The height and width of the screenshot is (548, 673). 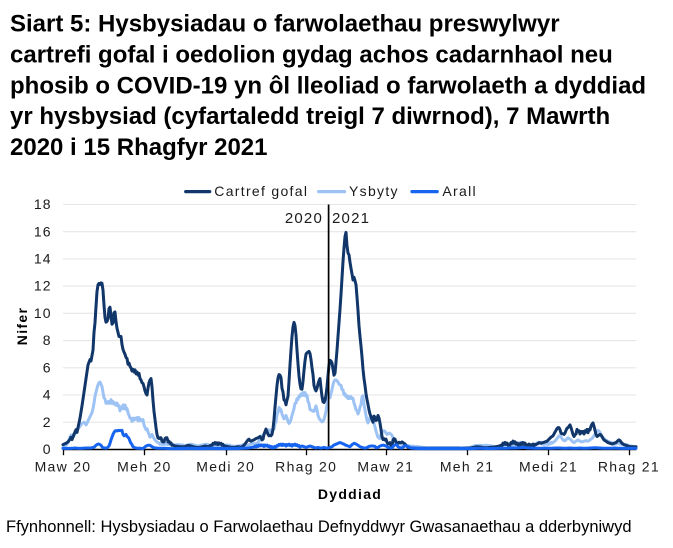 What do you see at coordinates (225, 467) in the screenshot?
I see `svg-text: Medi 20` at bounding box center [225, 467].